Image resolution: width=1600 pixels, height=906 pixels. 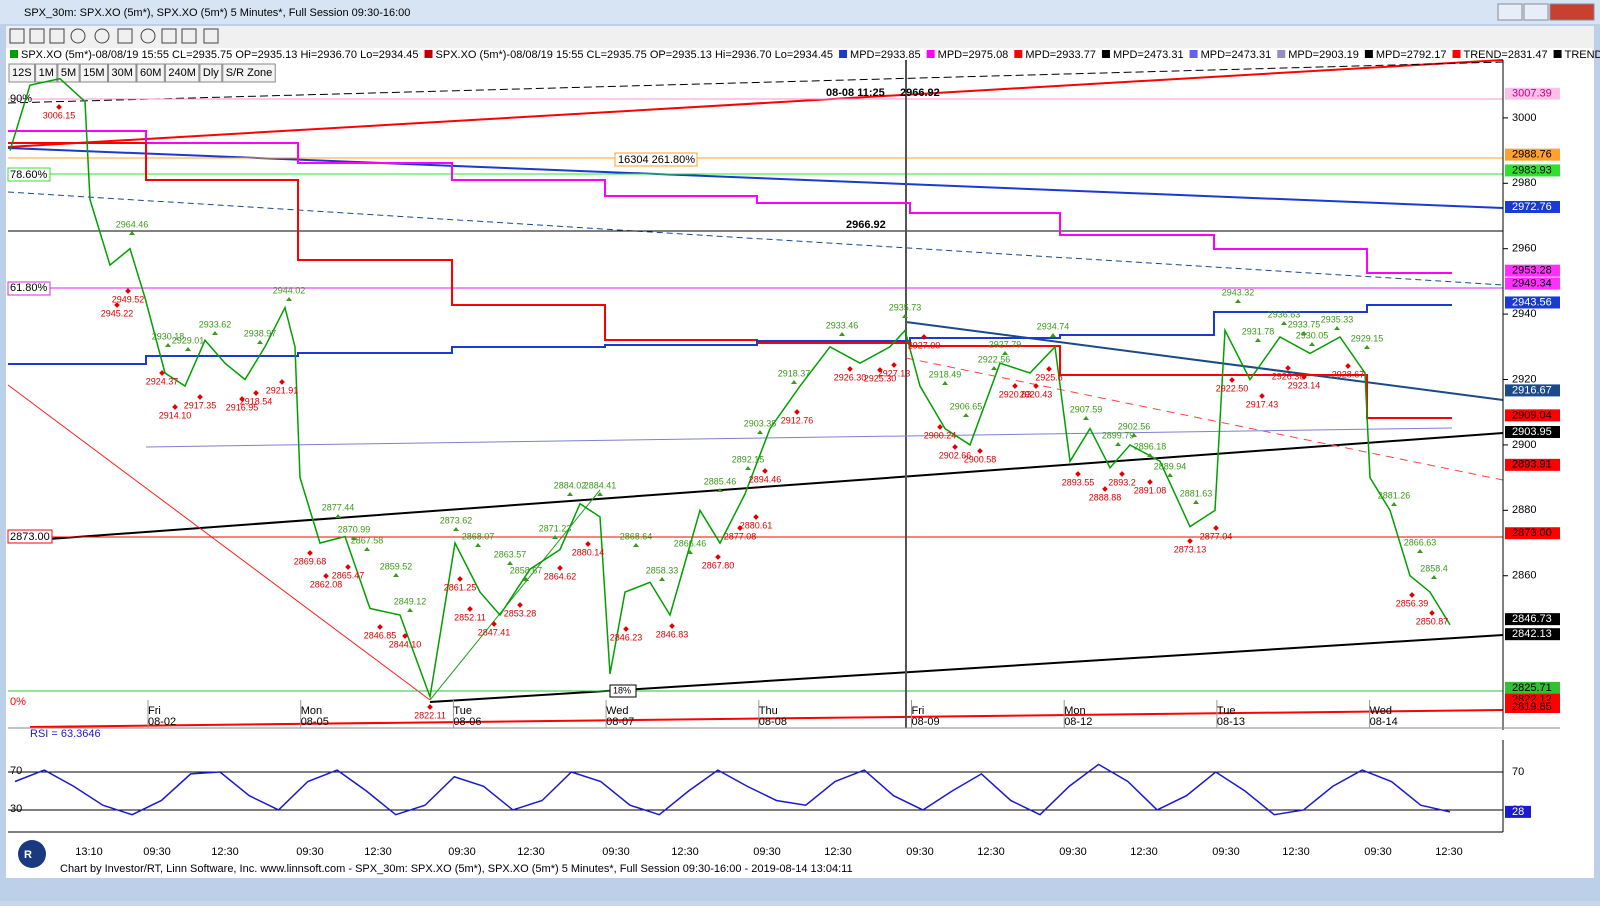 I want to click on price-label: 2988.76, so click(x=1532, y=155).